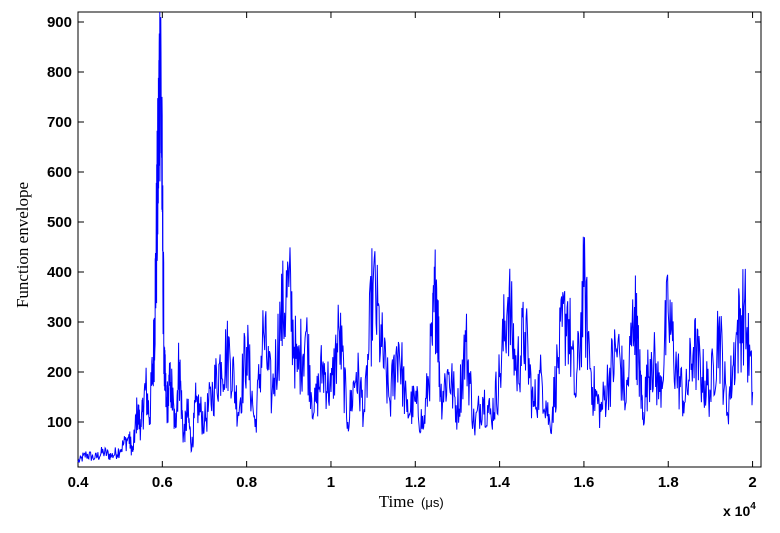 This screenshot has height=533, width=780. Describe the element at coordinates (59, 72) in the screenshot. I see `y-tick-label: 800` at that location.